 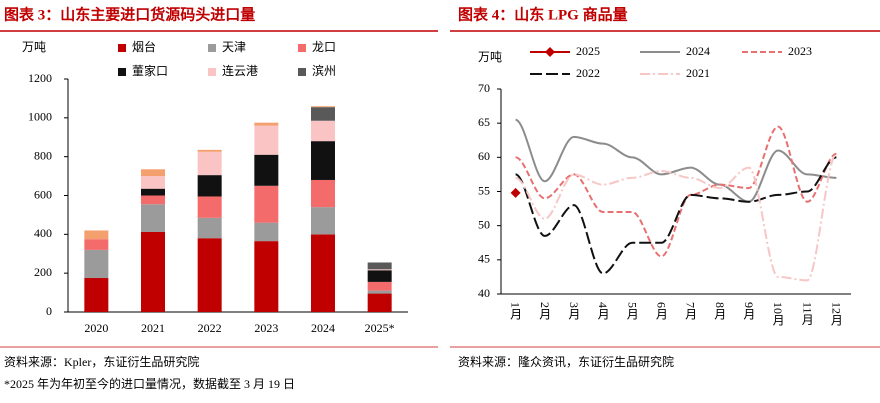 I want to click on y-tick-label: 65, so click(x=484, y=122).